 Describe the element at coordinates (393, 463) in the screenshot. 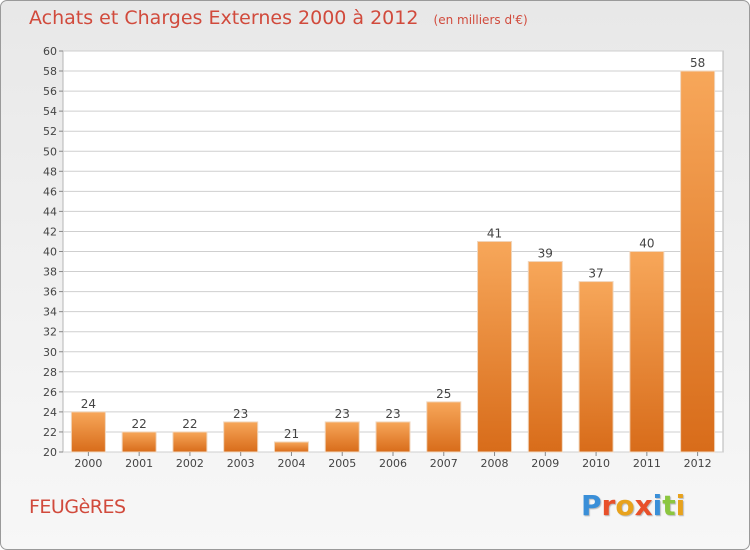

I see `x-tick-label: 2006` at that location.